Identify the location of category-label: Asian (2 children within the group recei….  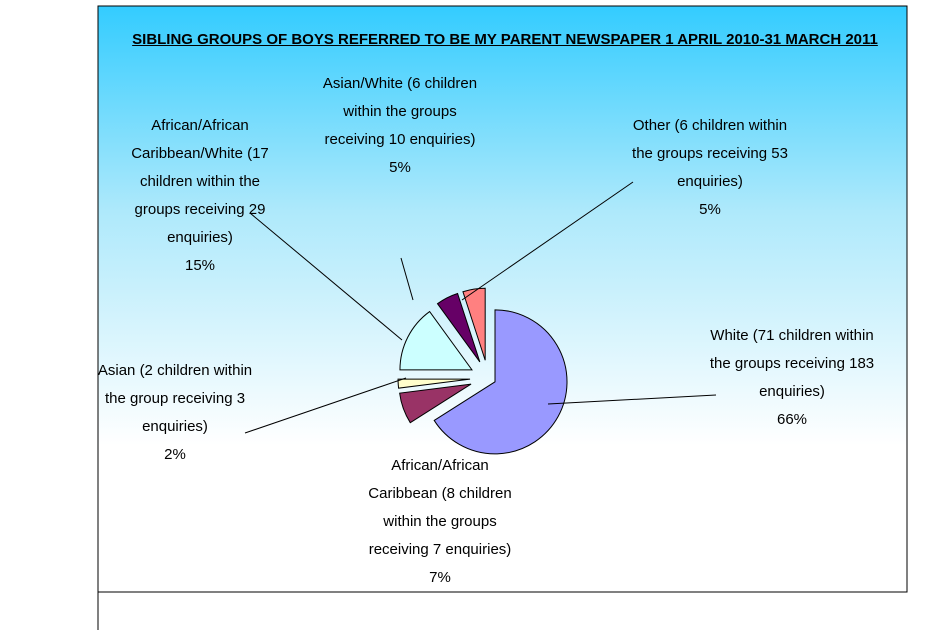
(175, 398).